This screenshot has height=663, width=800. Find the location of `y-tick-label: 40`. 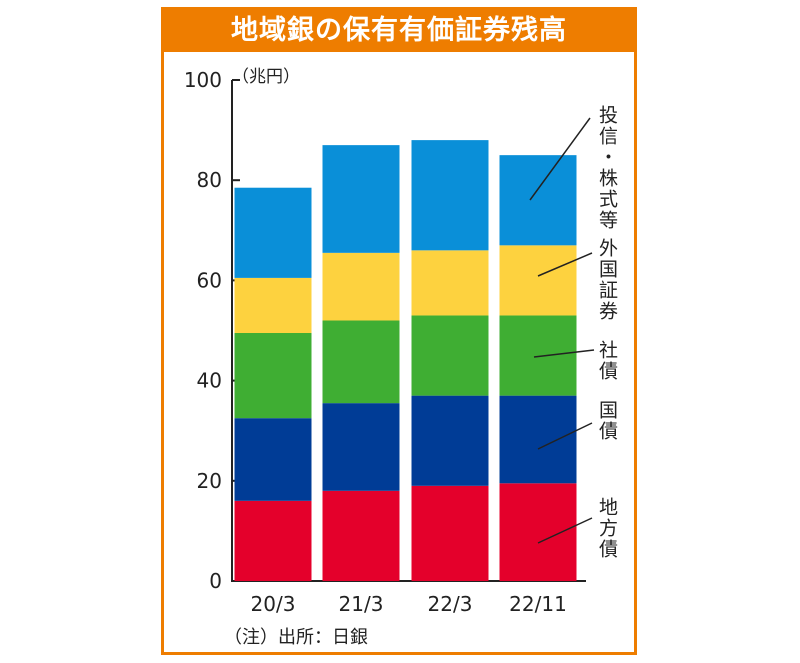

y-tick-label: 40 is located at coordinates (209, 381).